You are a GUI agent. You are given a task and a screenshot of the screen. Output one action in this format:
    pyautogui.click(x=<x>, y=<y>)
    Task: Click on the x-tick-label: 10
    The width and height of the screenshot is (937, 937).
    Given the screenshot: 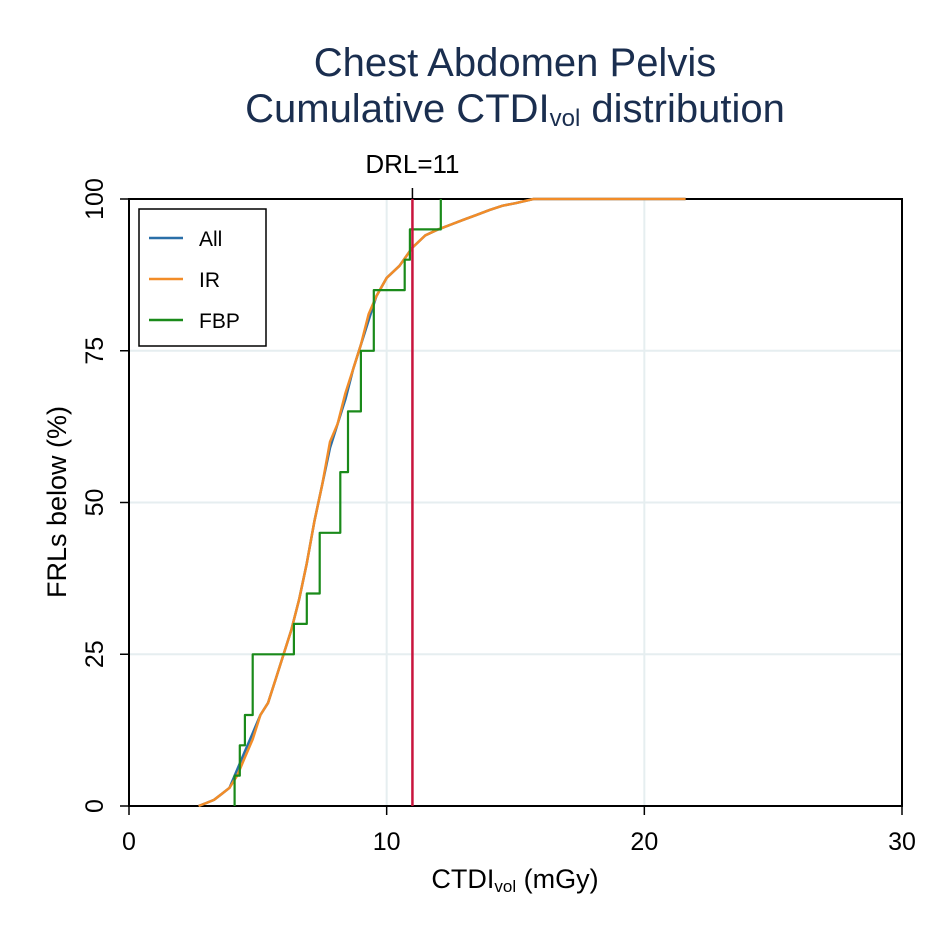 What is the action you would take?
    pyautogui.click(x=387, y=842)
    